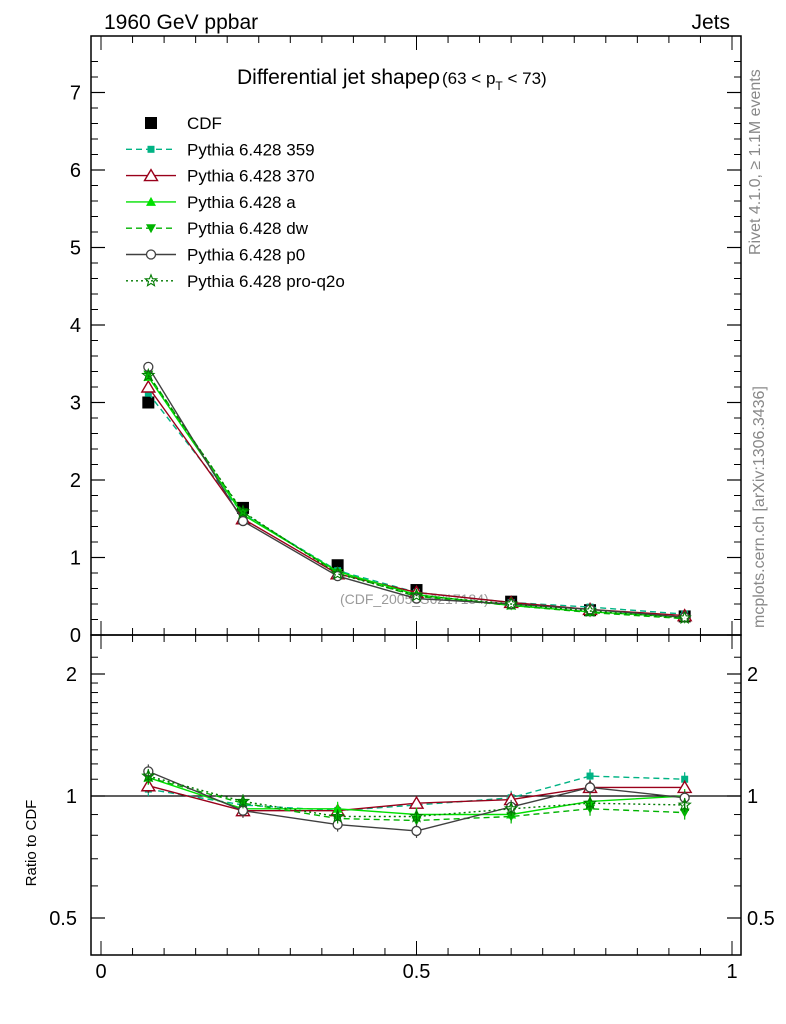 This screenshot has width=786, height=1024. I want to click on ratio-ytick-label: 1, so click(71, 797).